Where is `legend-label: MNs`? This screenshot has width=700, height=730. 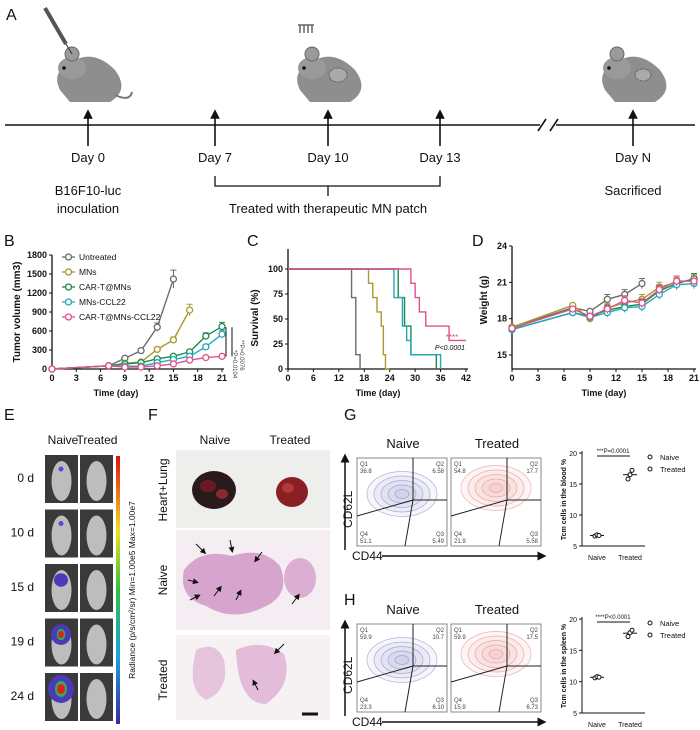 legend-label: MNs is located at coordinates (87, 272).